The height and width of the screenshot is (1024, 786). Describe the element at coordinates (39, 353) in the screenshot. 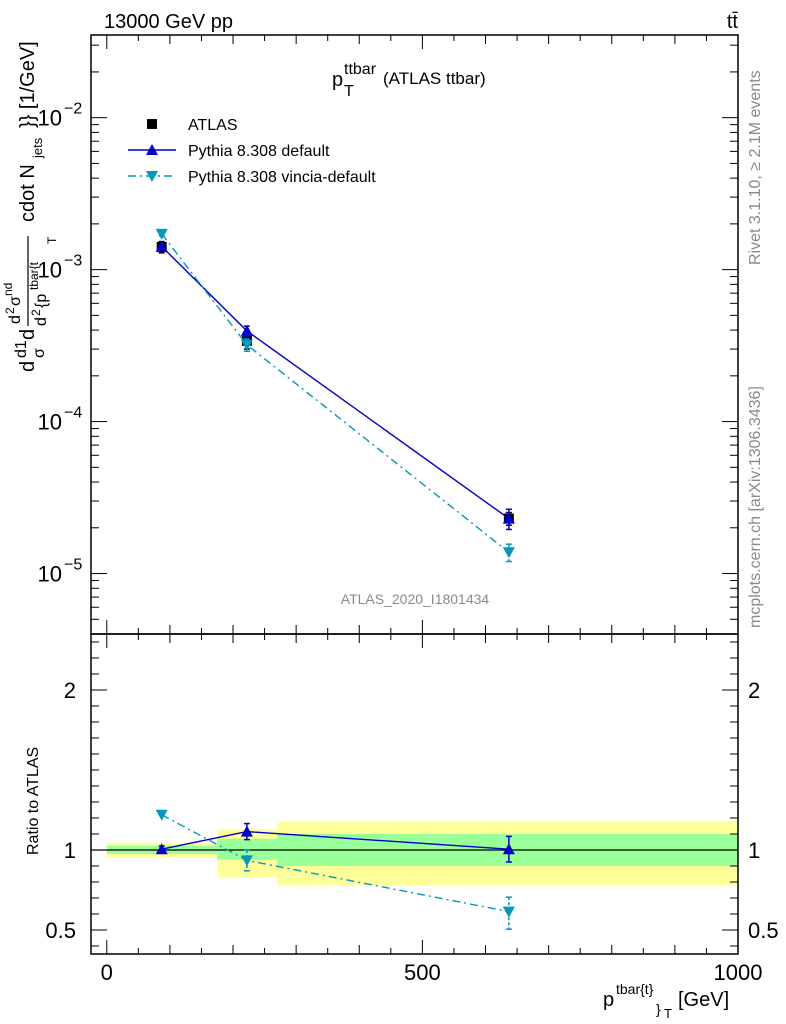

I see `ylabel-frac-bot: σ` at that location.